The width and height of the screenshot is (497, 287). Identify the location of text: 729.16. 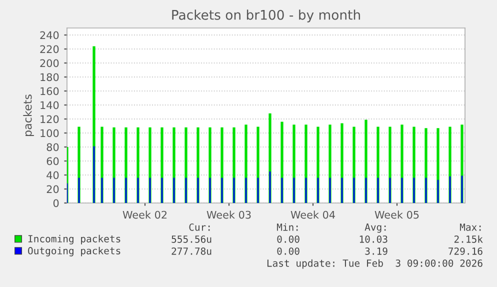
(465, 251).